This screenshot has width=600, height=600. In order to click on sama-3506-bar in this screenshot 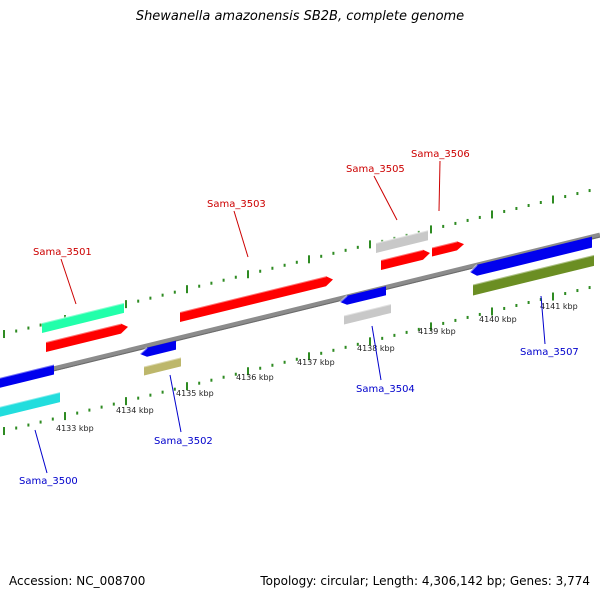, I will do `click(448, 249)`.